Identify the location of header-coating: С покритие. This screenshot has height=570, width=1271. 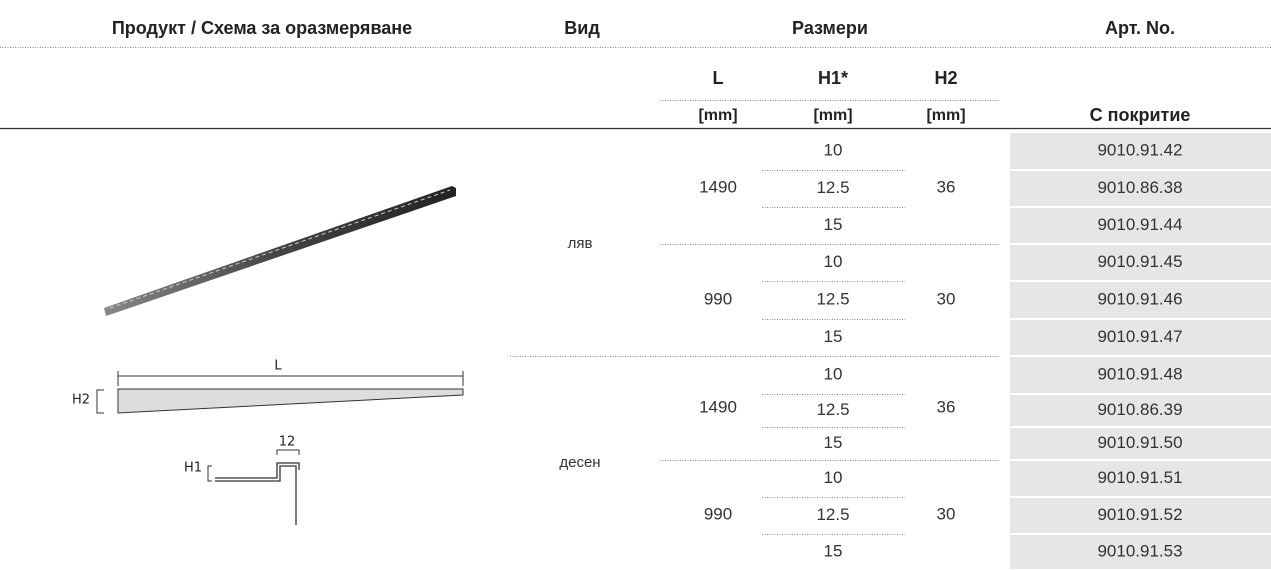
(1140, 115).